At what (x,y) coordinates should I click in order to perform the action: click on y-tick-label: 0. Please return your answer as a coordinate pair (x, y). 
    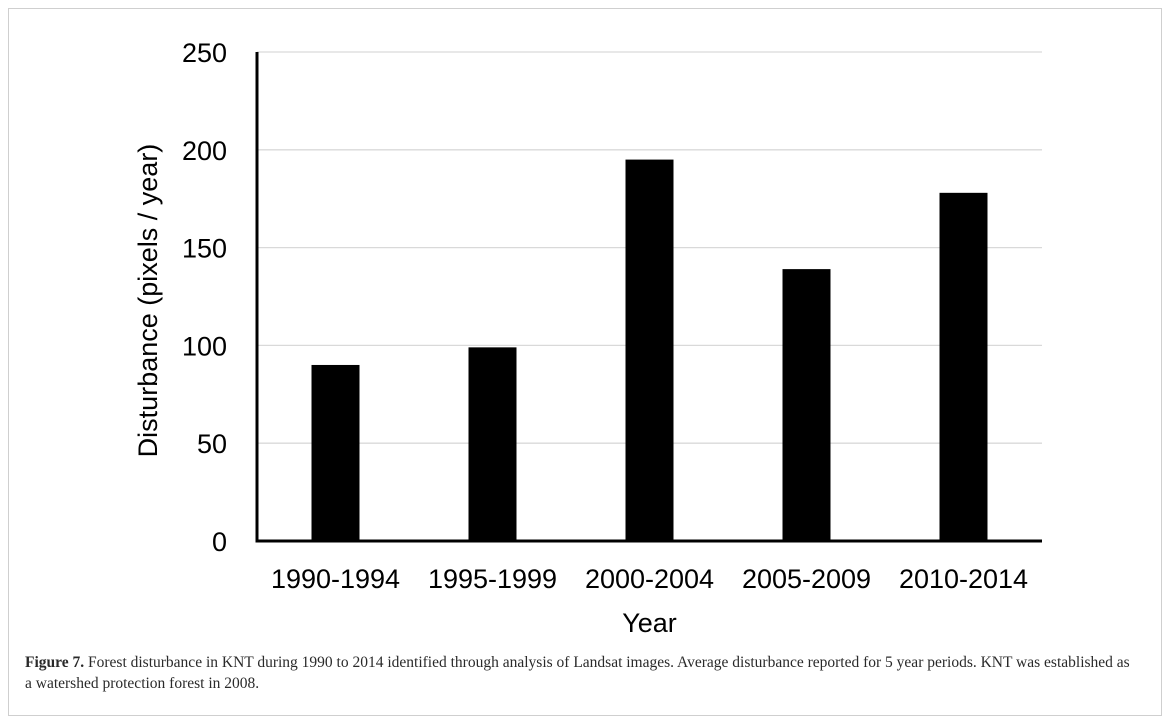
    Looking at the image, I should click on (219, 542).